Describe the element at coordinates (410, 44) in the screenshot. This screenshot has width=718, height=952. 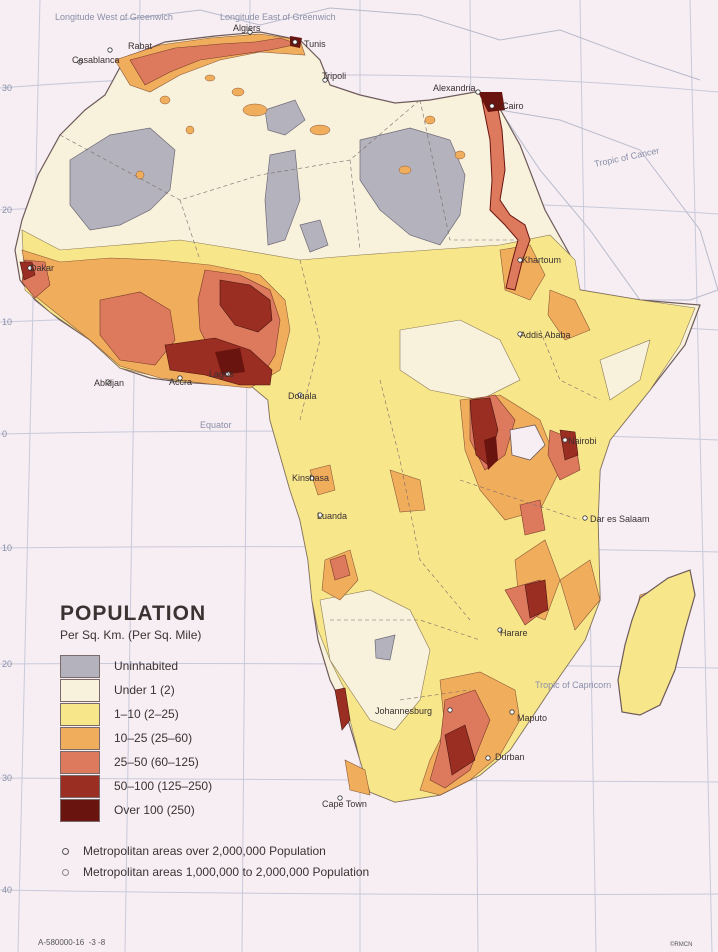
I see `europe-outline` at that location.